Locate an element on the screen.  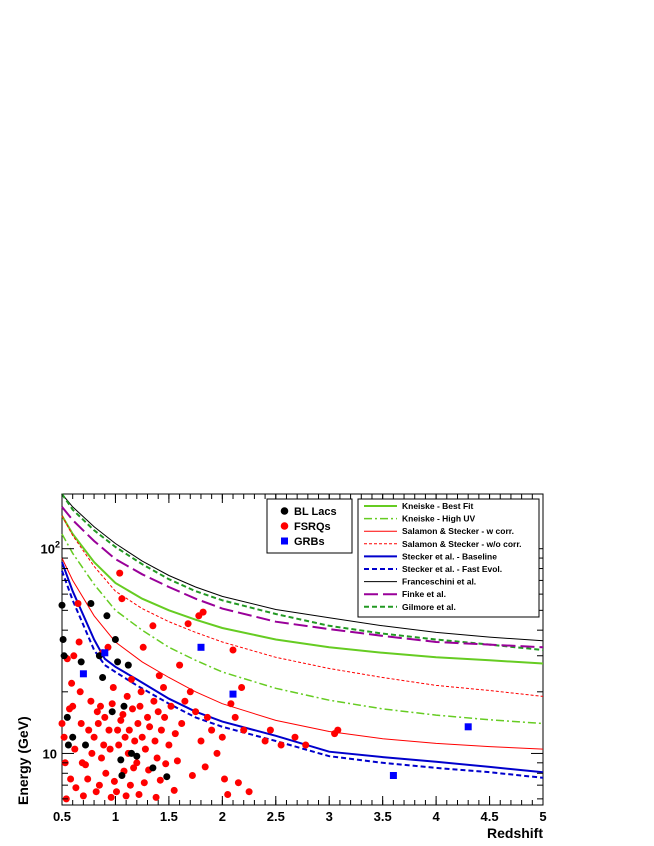
x-tick-label: 3 is located at coordinates (329, 816).